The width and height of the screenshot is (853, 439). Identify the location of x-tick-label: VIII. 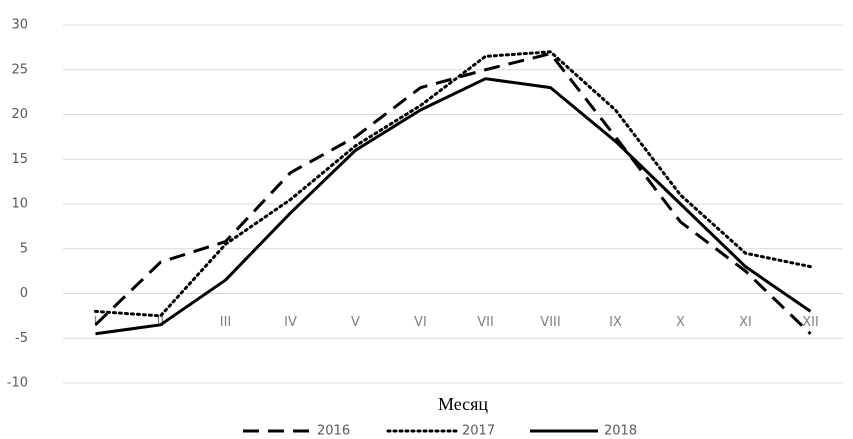
(550, 322).